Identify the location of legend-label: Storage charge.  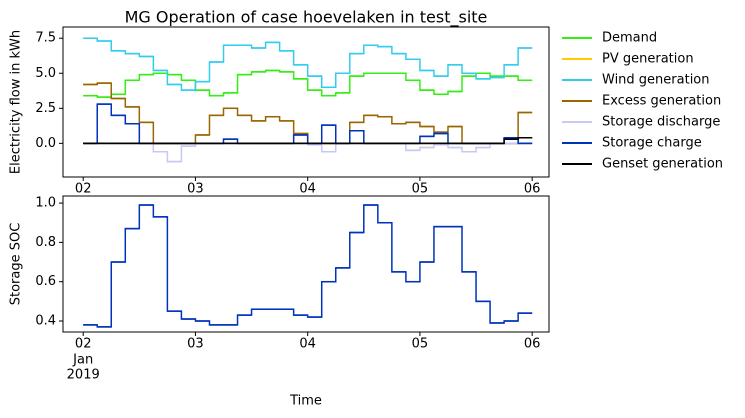
(652, 143).